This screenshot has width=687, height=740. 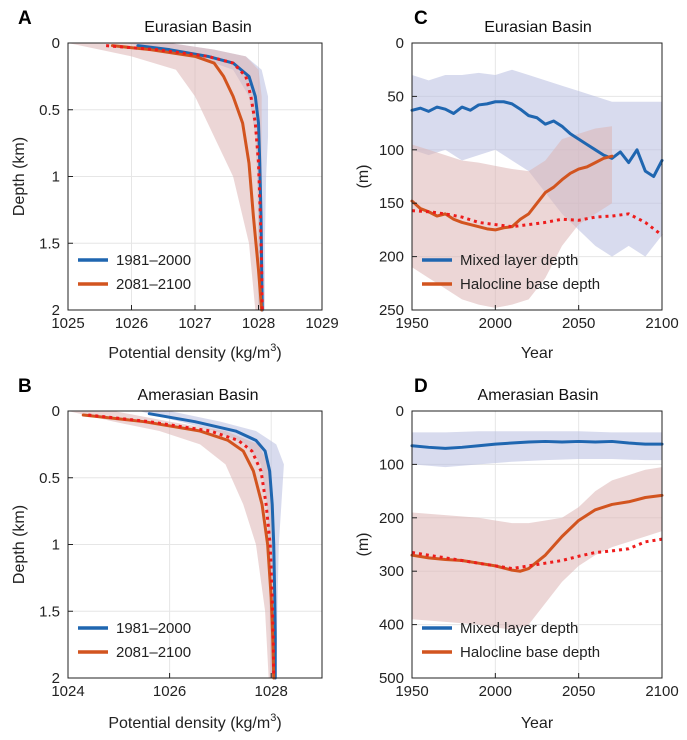 I want to click on x-tick-label: 1950, so click(x=411, y=323).